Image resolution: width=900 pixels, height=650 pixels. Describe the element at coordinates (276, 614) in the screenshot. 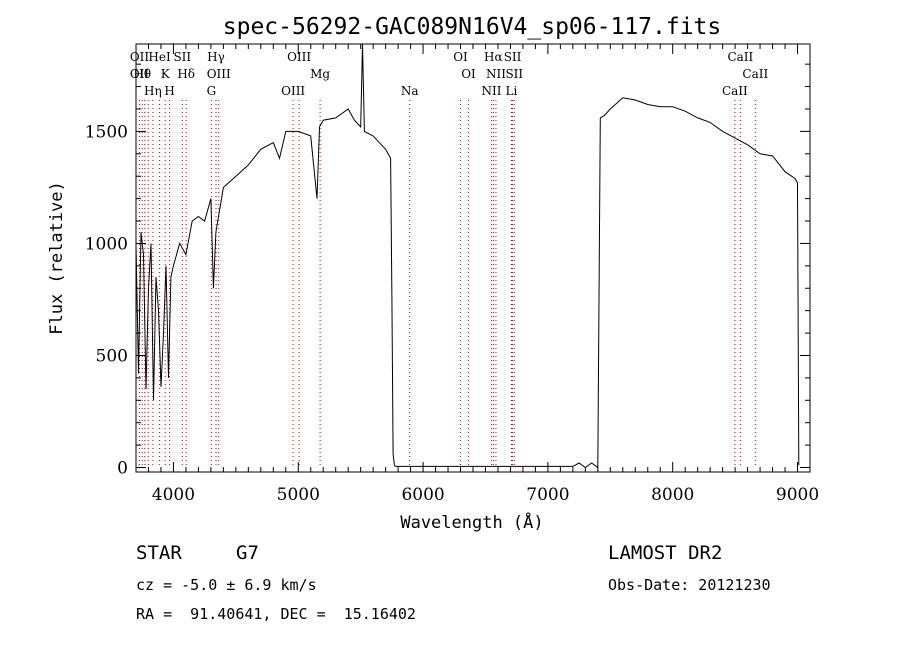

I see `coordinates: RA = 91.40641, DEC = 15.16402` at that location.